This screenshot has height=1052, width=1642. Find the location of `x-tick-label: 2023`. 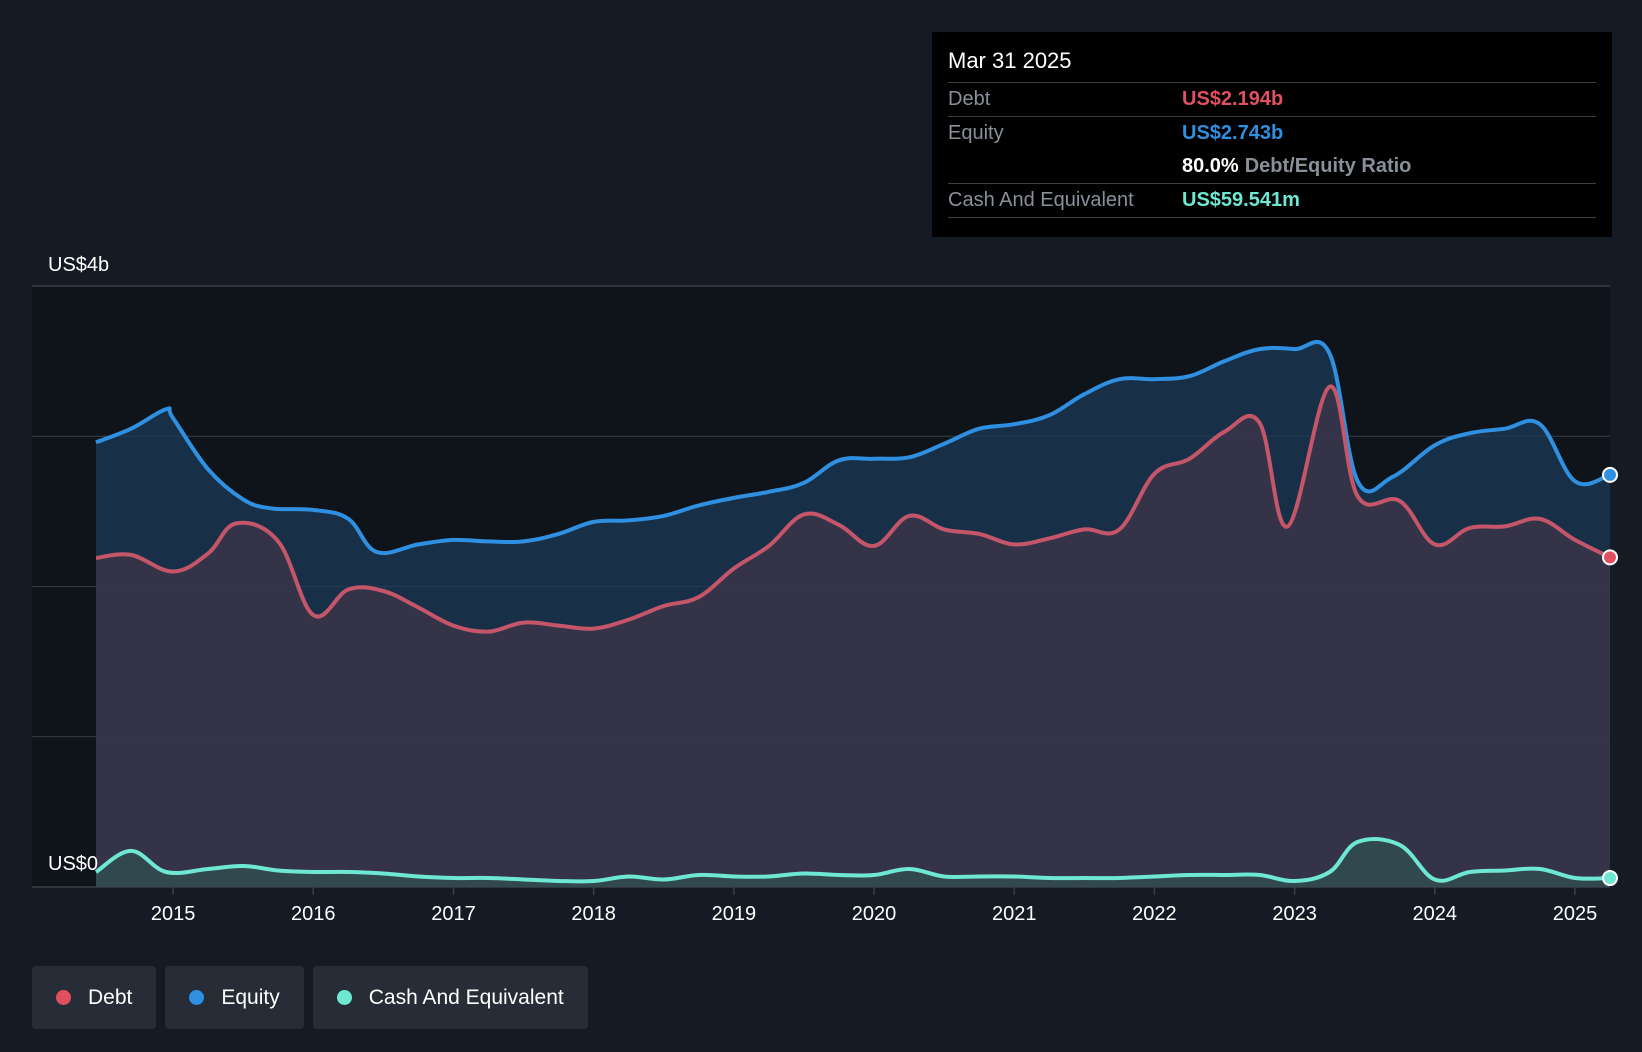

x-tick-label: 2023 is located at coordinates (1294, 914).